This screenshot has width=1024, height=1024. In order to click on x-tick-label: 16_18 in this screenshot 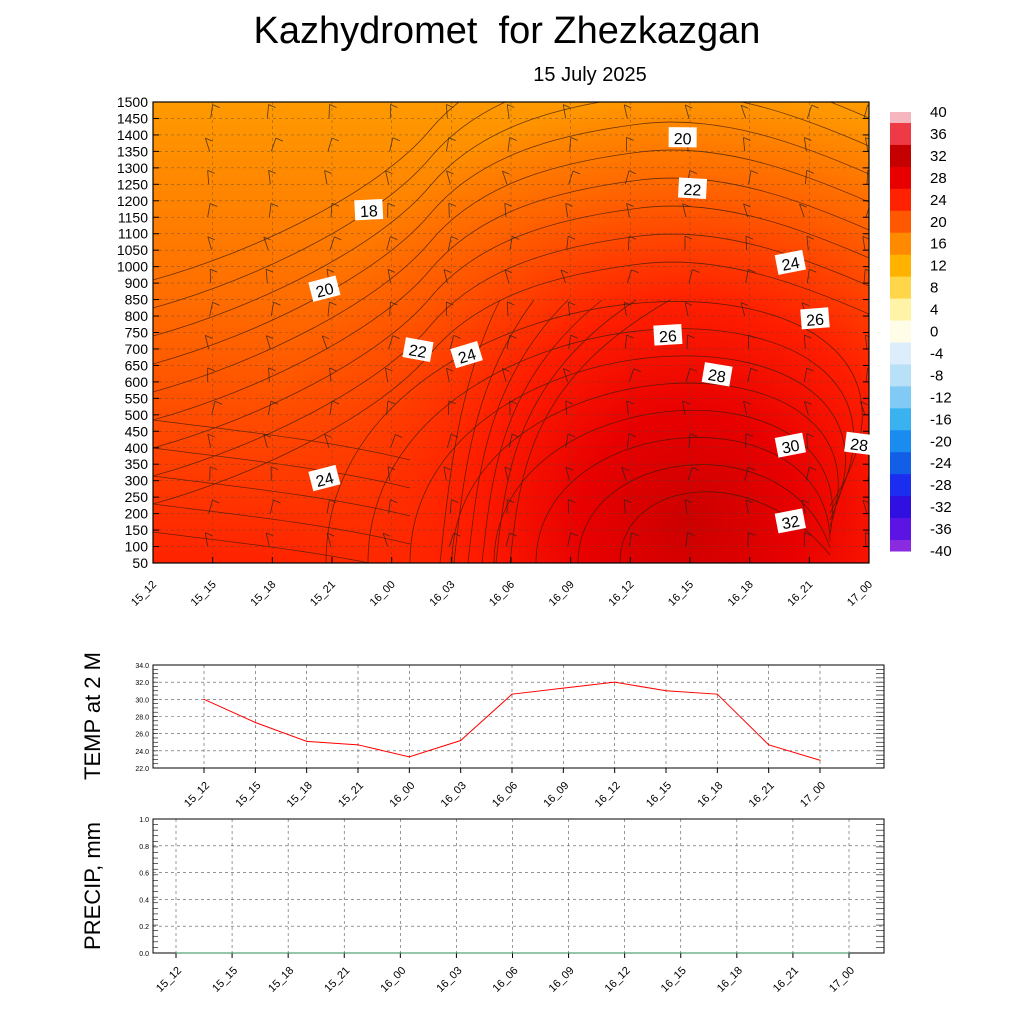, I will do `click(730, 980)`.